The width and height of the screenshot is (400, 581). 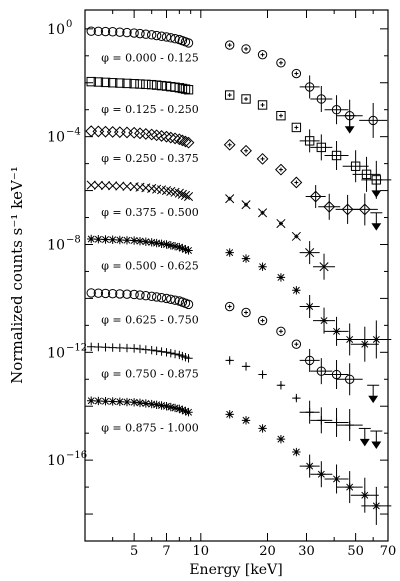 What do you see at coordinates (134, 551) in the screenshot?
I see `x-tick-label: 5` at bounding box center [134, 551].